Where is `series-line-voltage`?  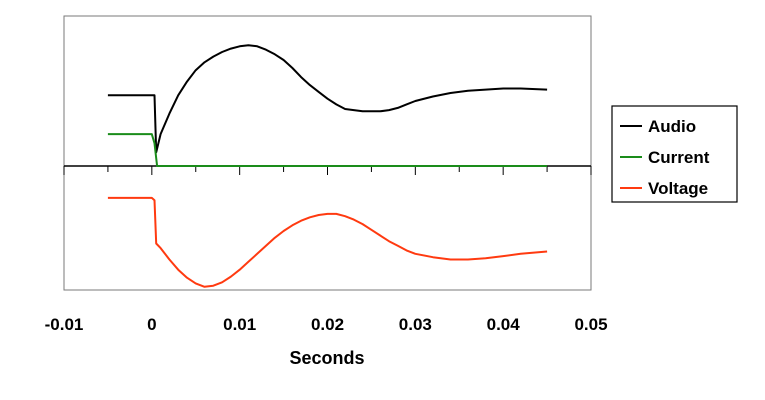 series-line-voltage is located at coordinates (327, 242).